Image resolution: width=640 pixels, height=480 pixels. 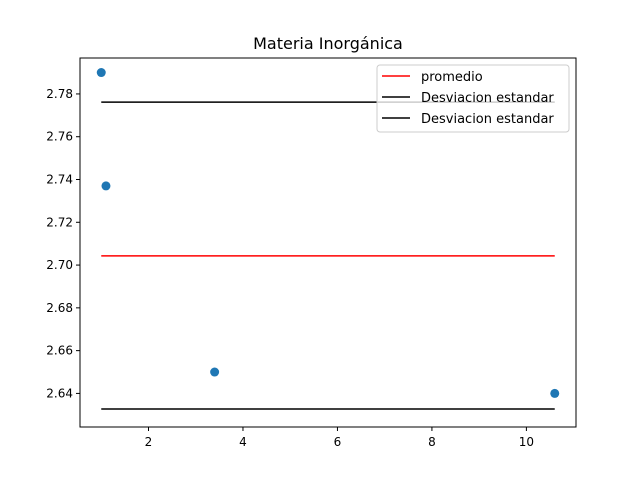 What do you see at coordinates (59, 180) in the screenshot?
I see `y-tick-label: 2.74` at bounding box center [59, 180].